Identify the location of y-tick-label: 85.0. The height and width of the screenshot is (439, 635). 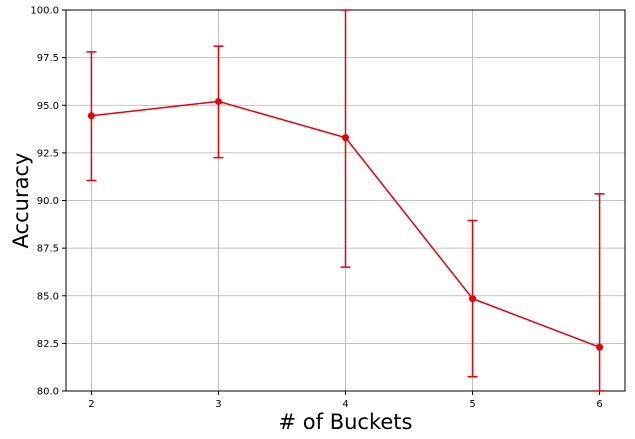
(48, 296).